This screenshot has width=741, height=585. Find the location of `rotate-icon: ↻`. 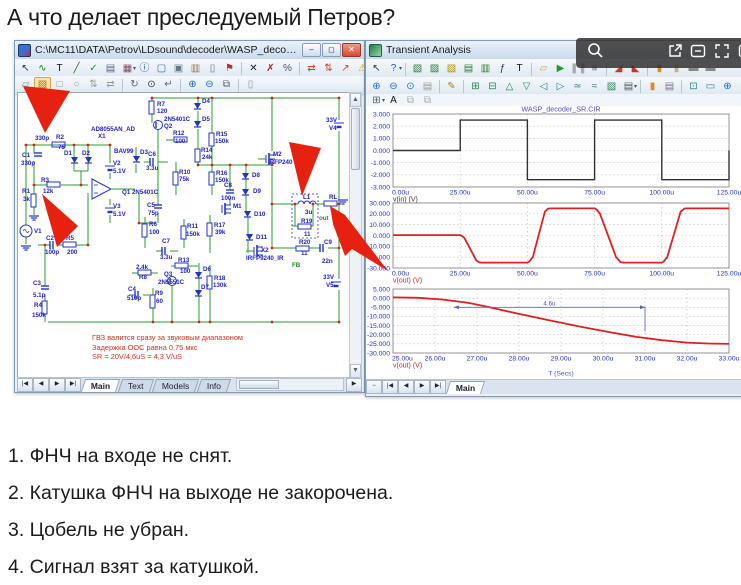

rotate-icon: ↻ is located at coordinates (134, 84).